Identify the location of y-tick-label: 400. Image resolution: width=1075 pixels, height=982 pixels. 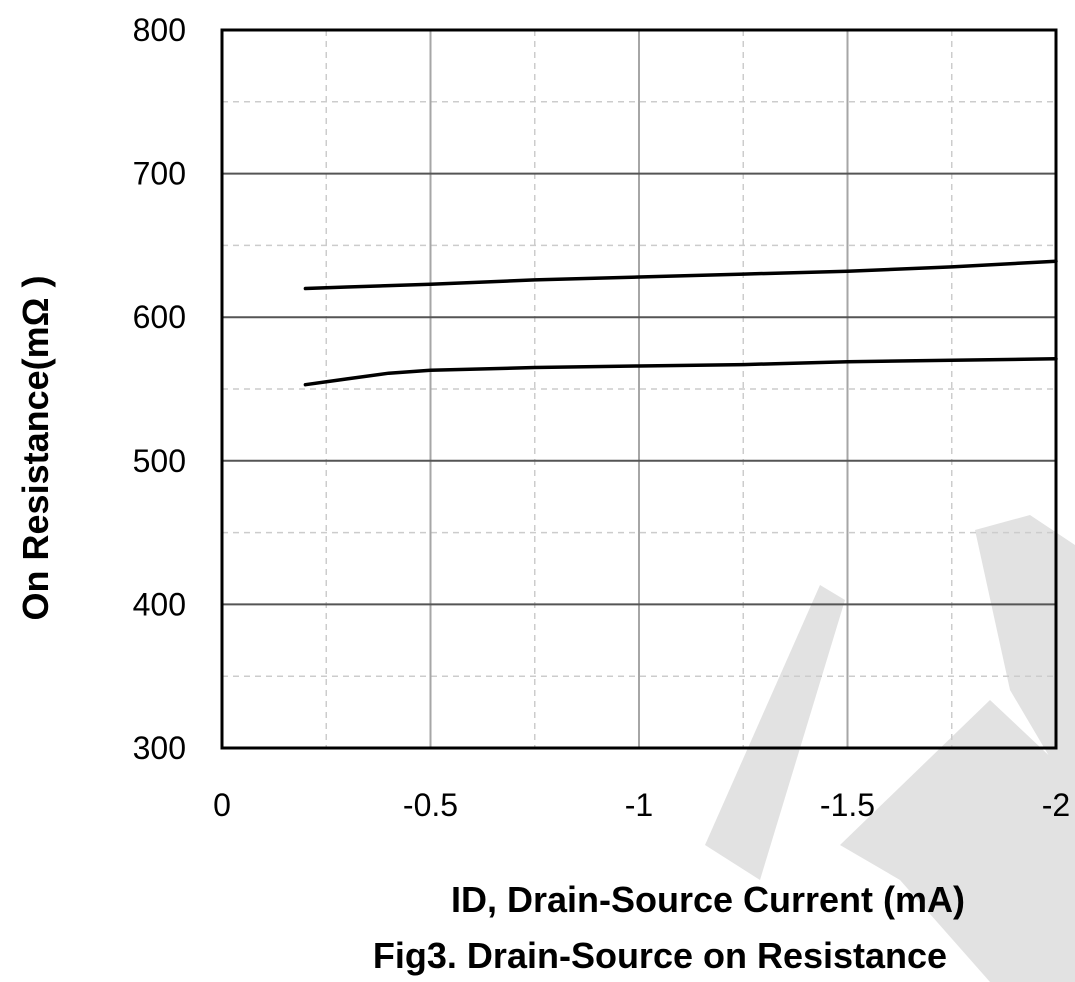
(159, 604).